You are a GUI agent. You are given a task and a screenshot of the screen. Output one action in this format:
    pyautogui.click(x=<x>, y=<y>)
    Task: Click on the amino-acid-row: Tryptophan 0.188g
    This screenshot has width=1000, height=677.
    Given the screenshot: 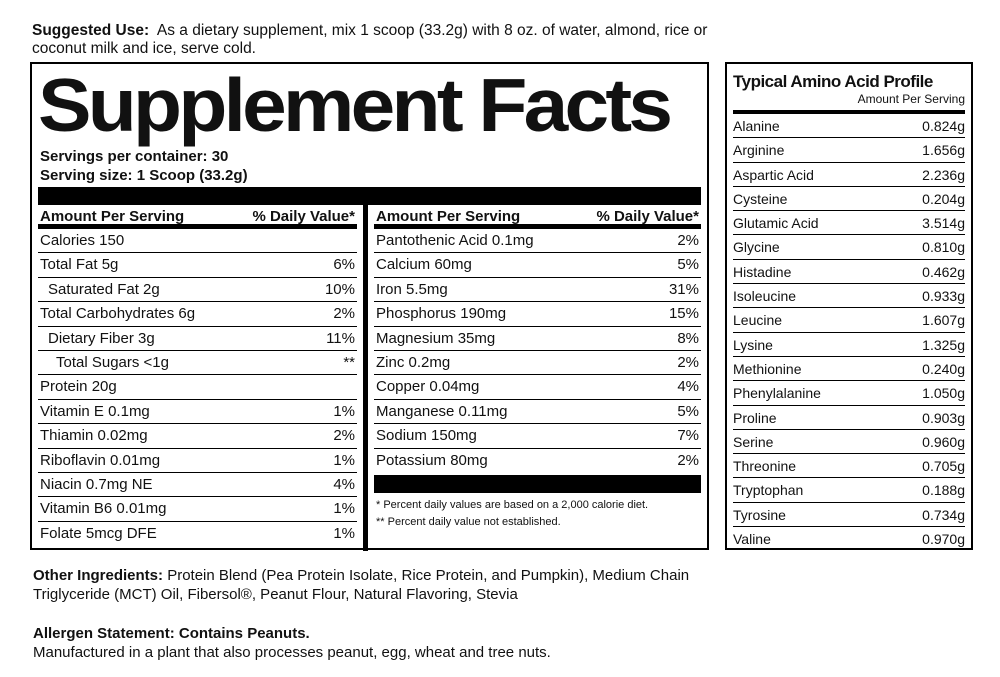 What is the action you would take?
    pyautogui.click(x=849, y=490)
    